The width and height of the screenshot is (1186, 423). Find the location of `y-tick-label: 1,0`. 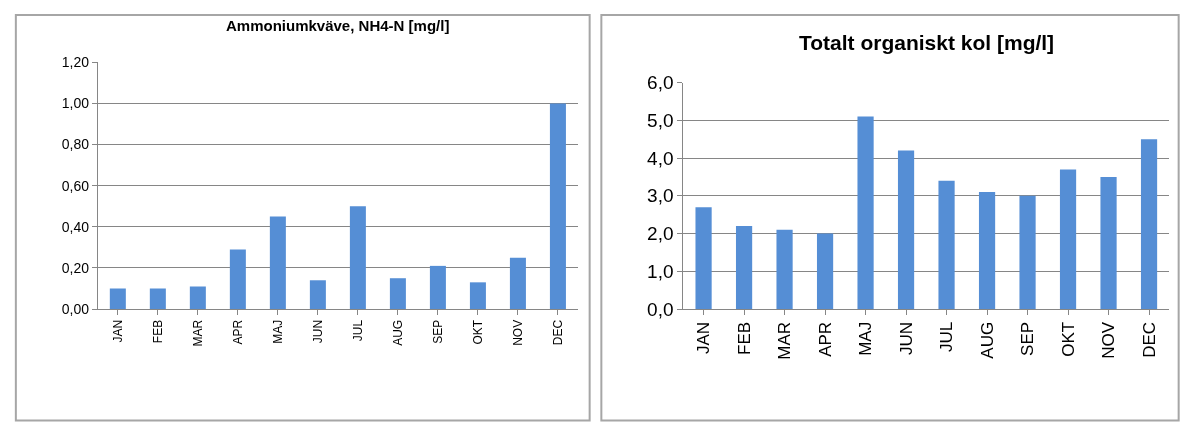

y-tick-label: 1,0 is located at coordinates (660, 271).